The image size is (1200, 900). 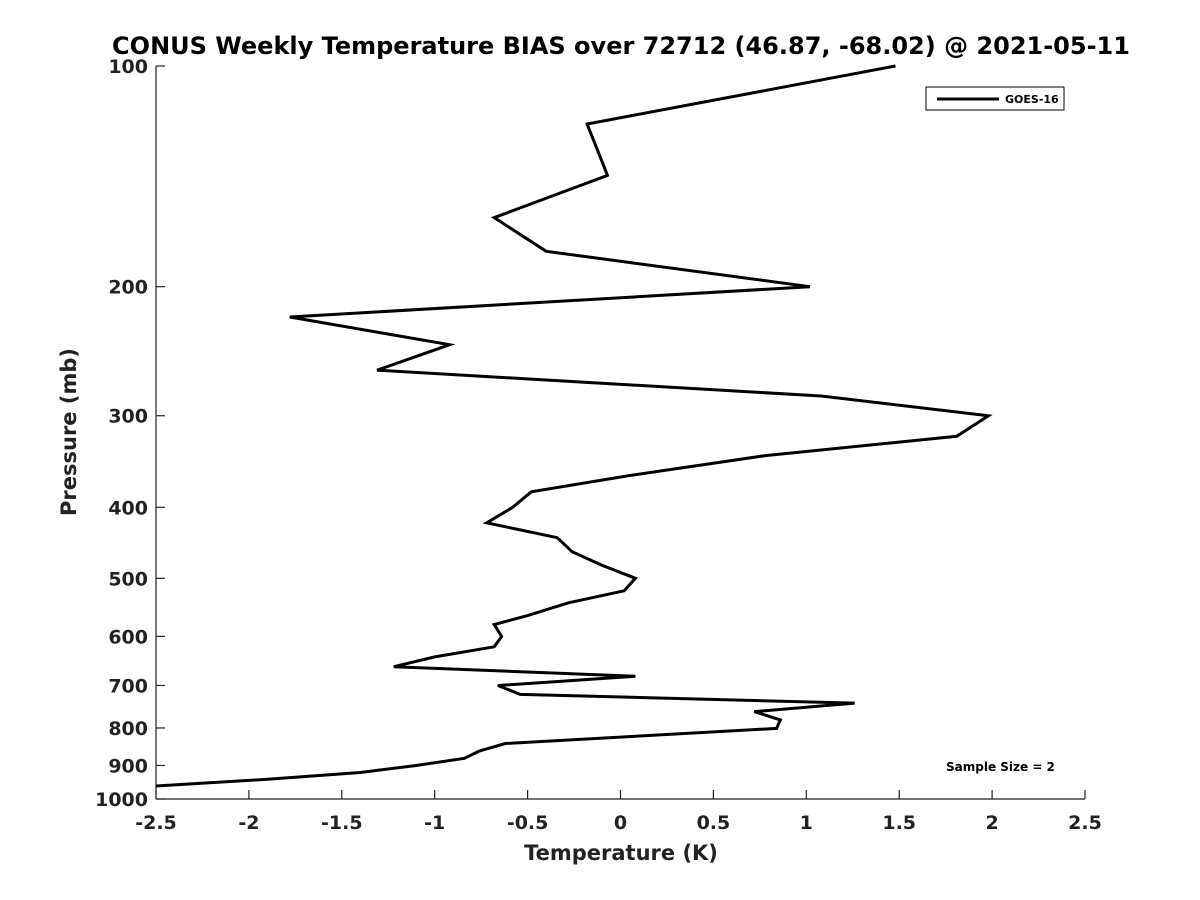 I want to click on y-tick-label: 800, so click(x=128, y=729).